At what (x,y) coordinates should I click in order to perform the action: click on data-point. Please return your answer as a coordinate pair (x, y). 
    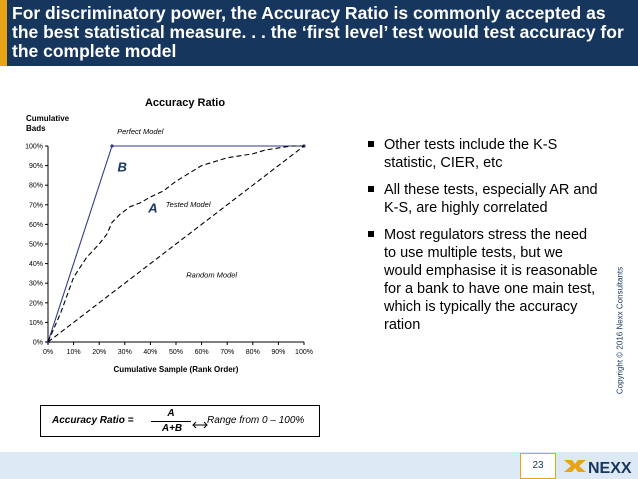
    Looking at the image, I should click on (112, 146).